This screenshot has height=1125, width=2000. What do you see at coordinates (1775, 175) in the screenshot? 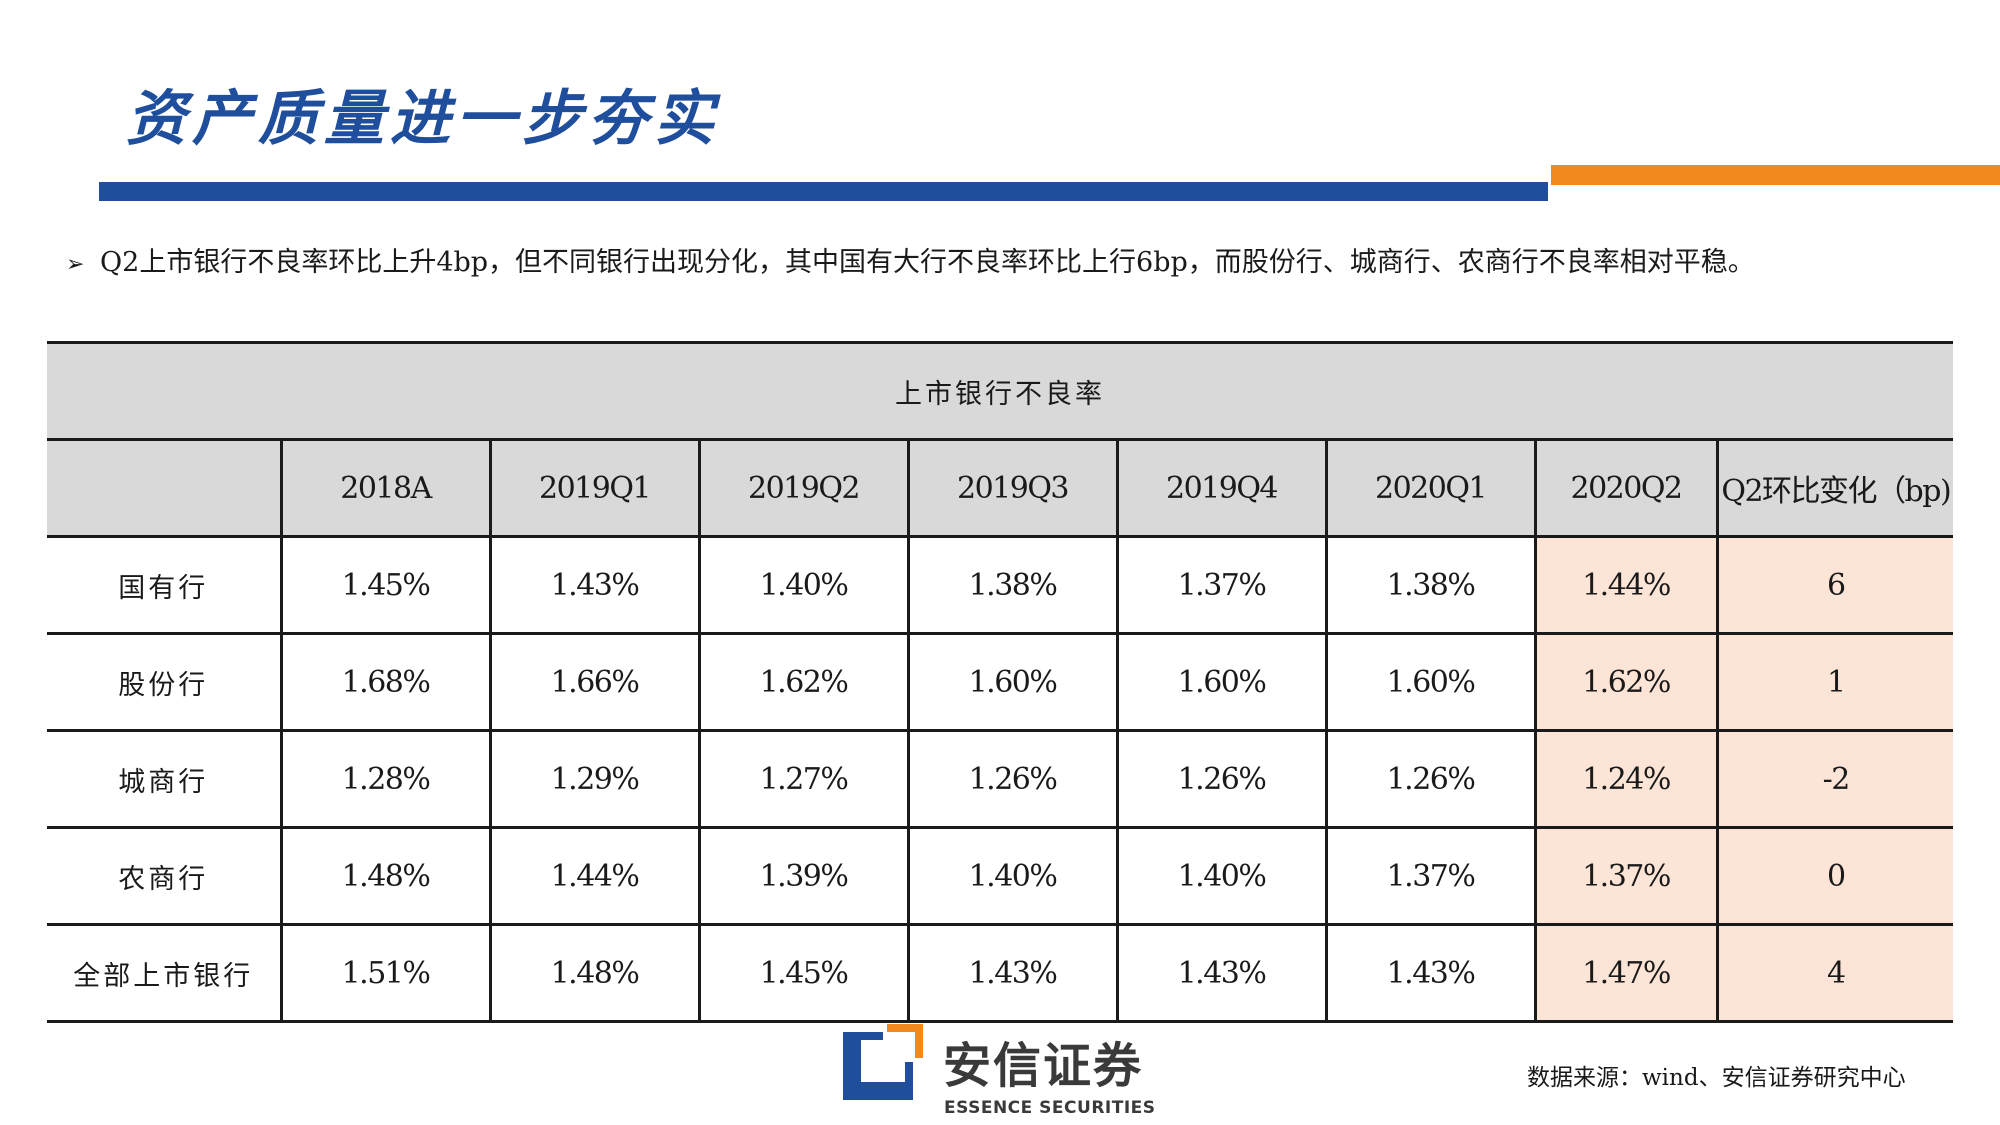
I see `title-underline-orange` at bounding box center [1775, 175].